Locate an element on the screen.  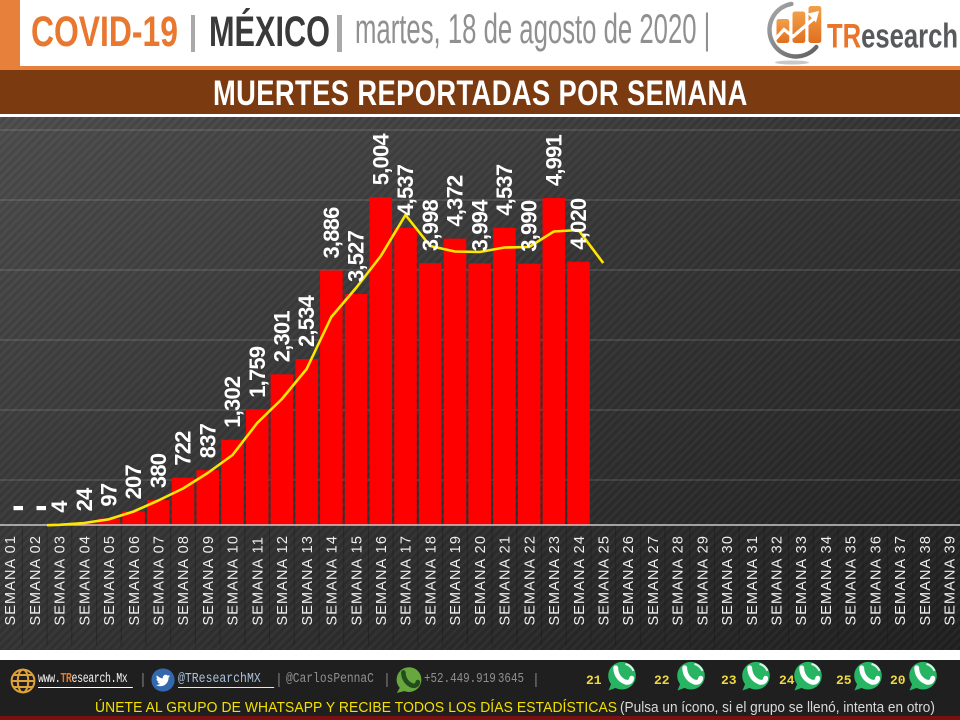
svg-text: 4,020 is located at coordinates (578, 224).